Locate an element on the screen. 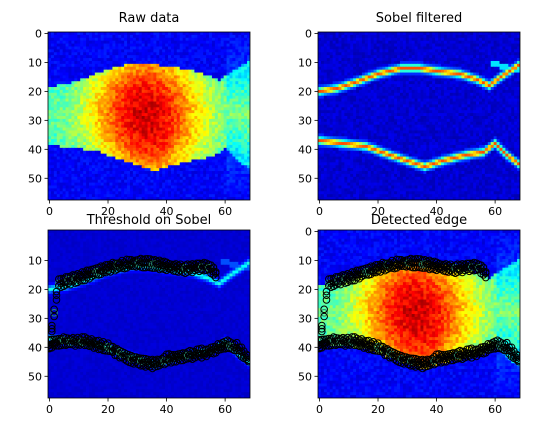 This screenshot has width=543, height=438. panel-title: Detected edge is located at coordinates (419, 220).